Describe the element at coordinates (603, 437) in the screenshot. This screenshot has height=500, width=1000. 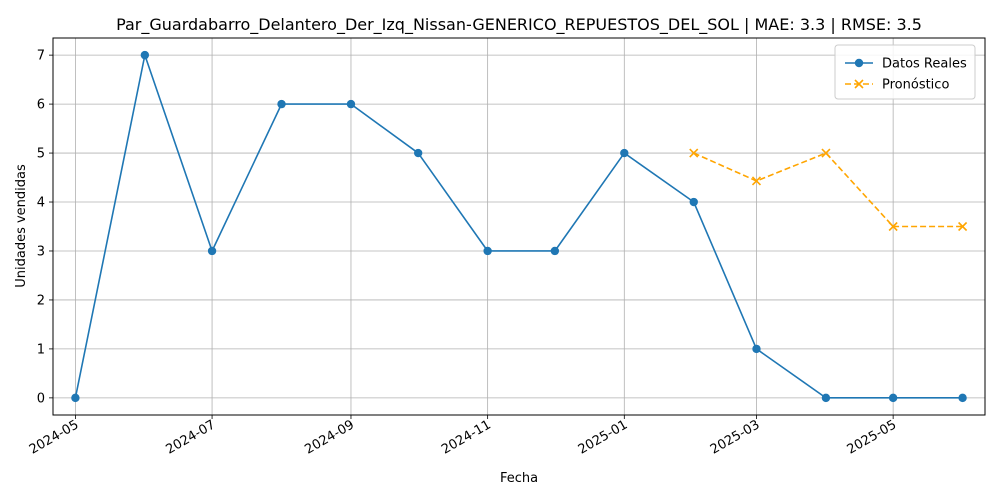
I see `x-tick-label: 2025-01` at that location.